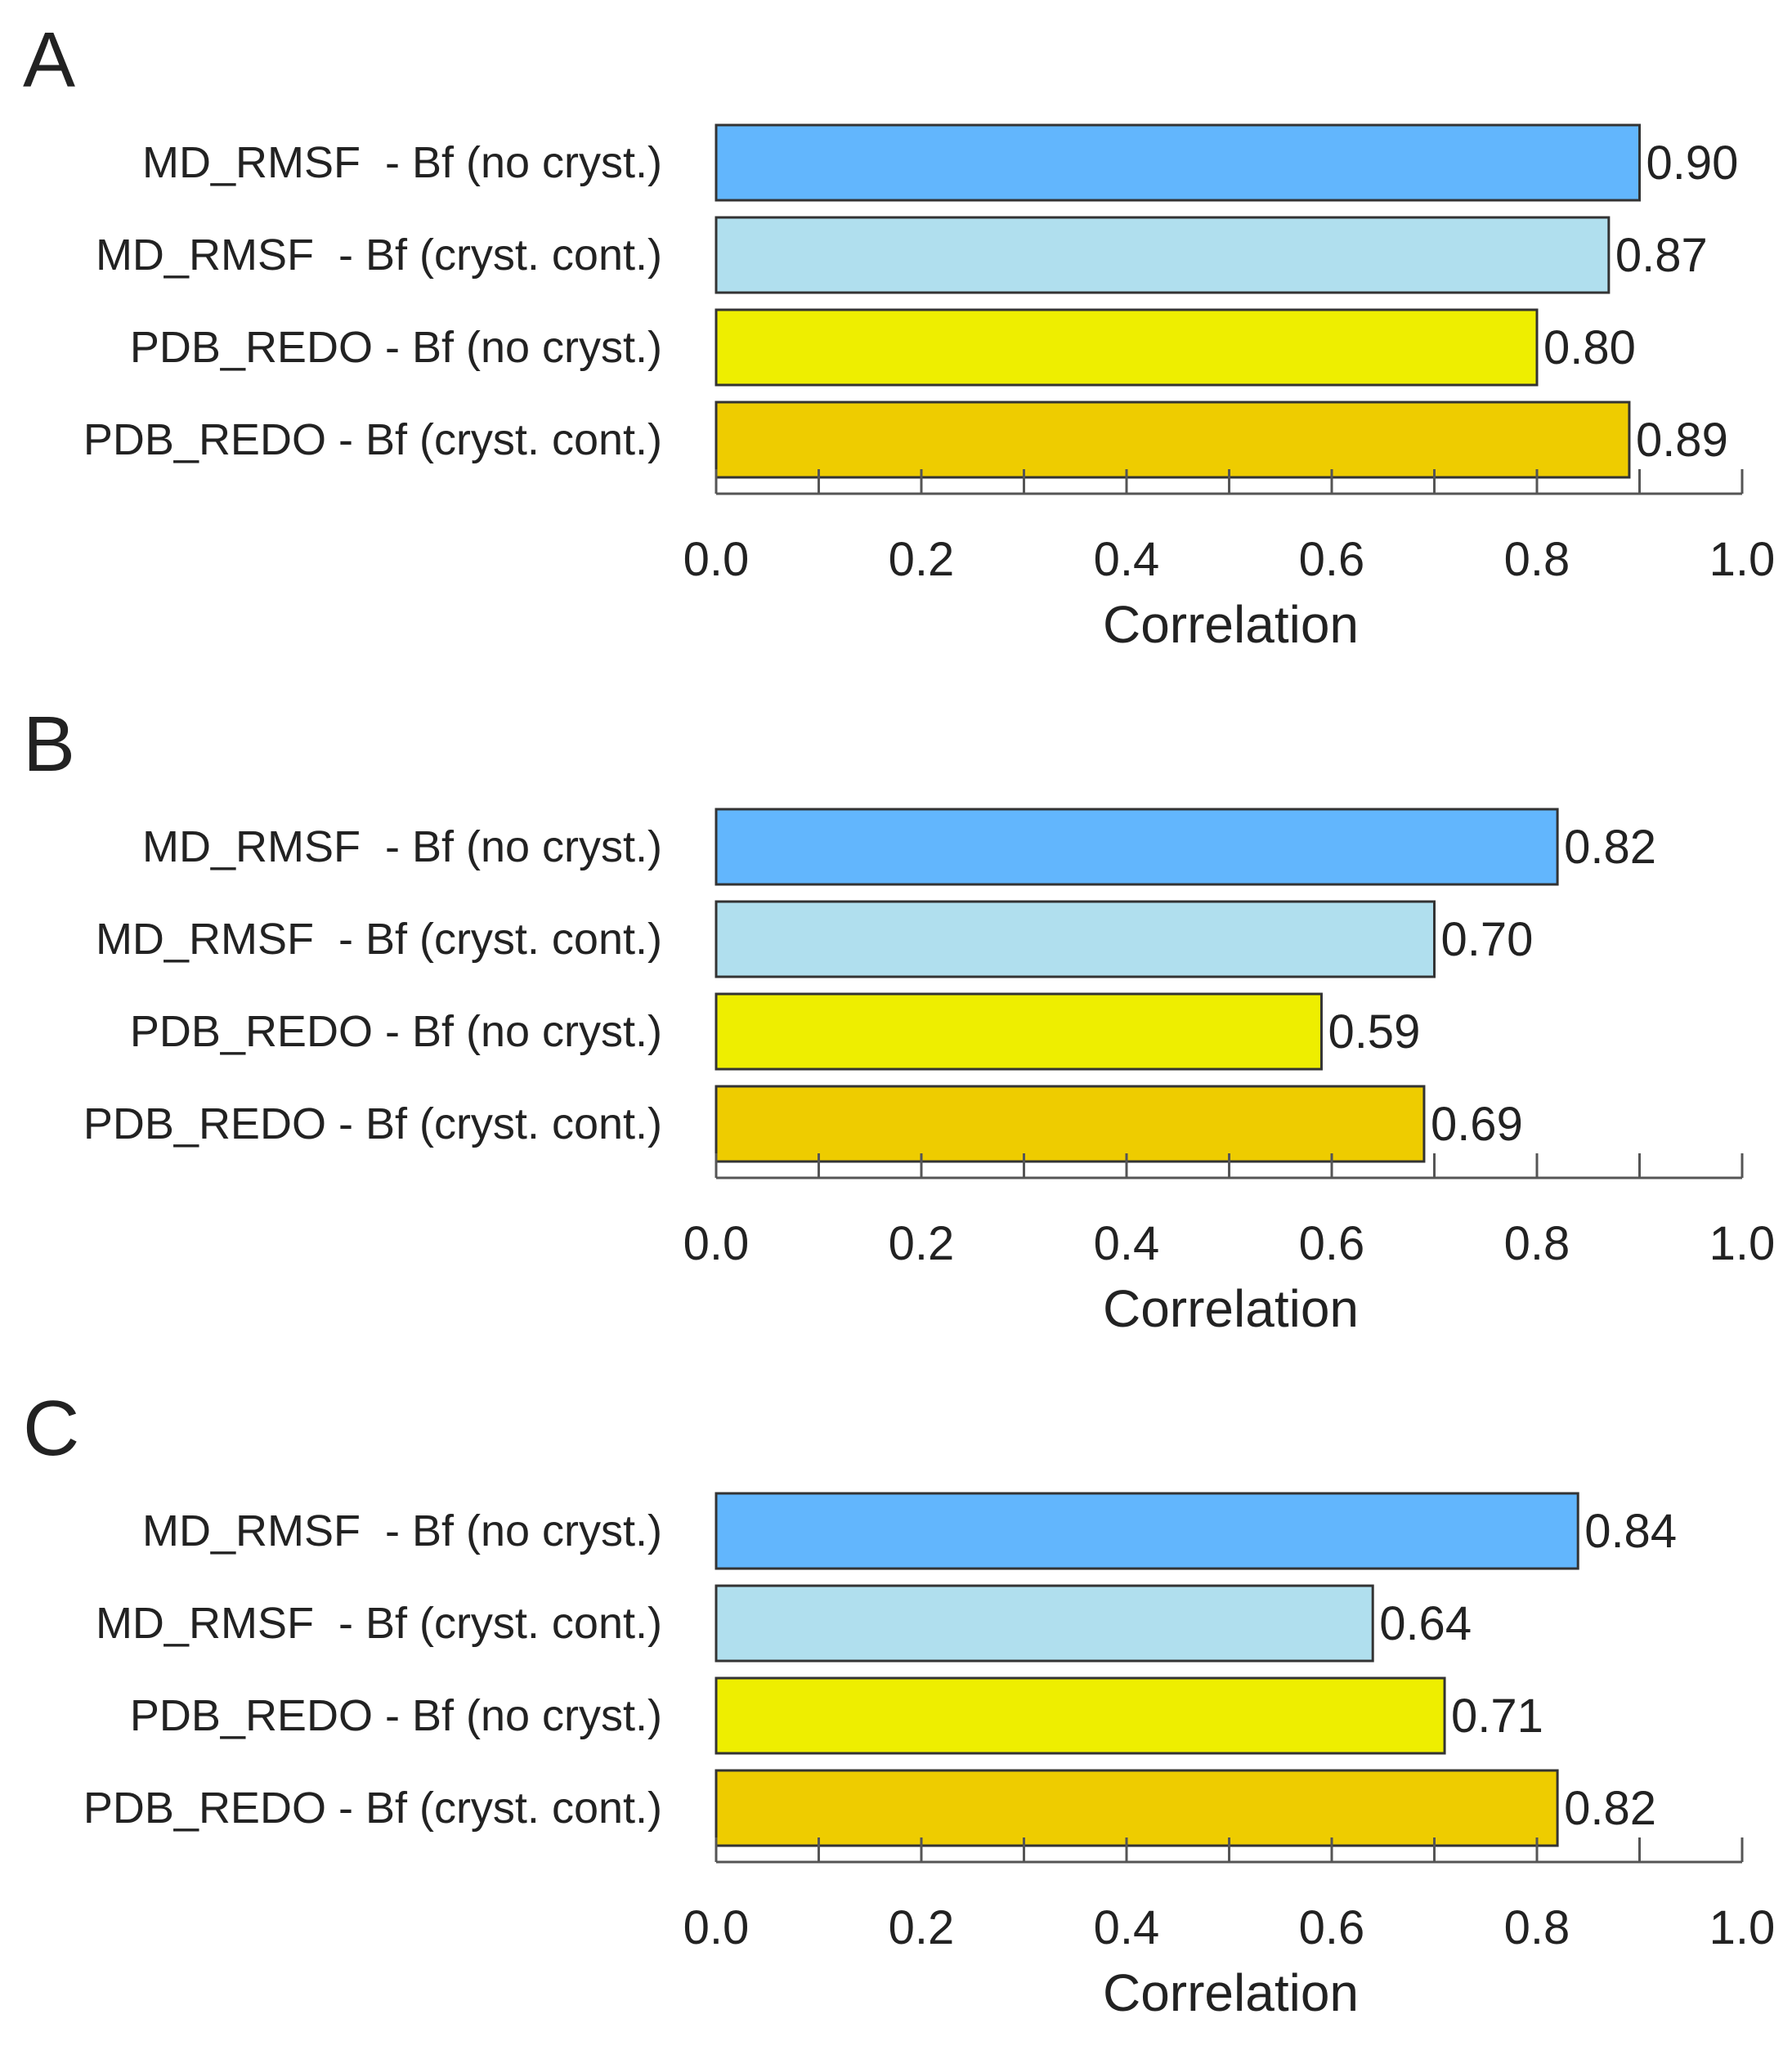 The height and width of the screenshot is (2050, 1792). What do you see at coordinates (1682, 440) in the screenshot?
I see `value-label: 0.89` at bounding box center [1682, 440].